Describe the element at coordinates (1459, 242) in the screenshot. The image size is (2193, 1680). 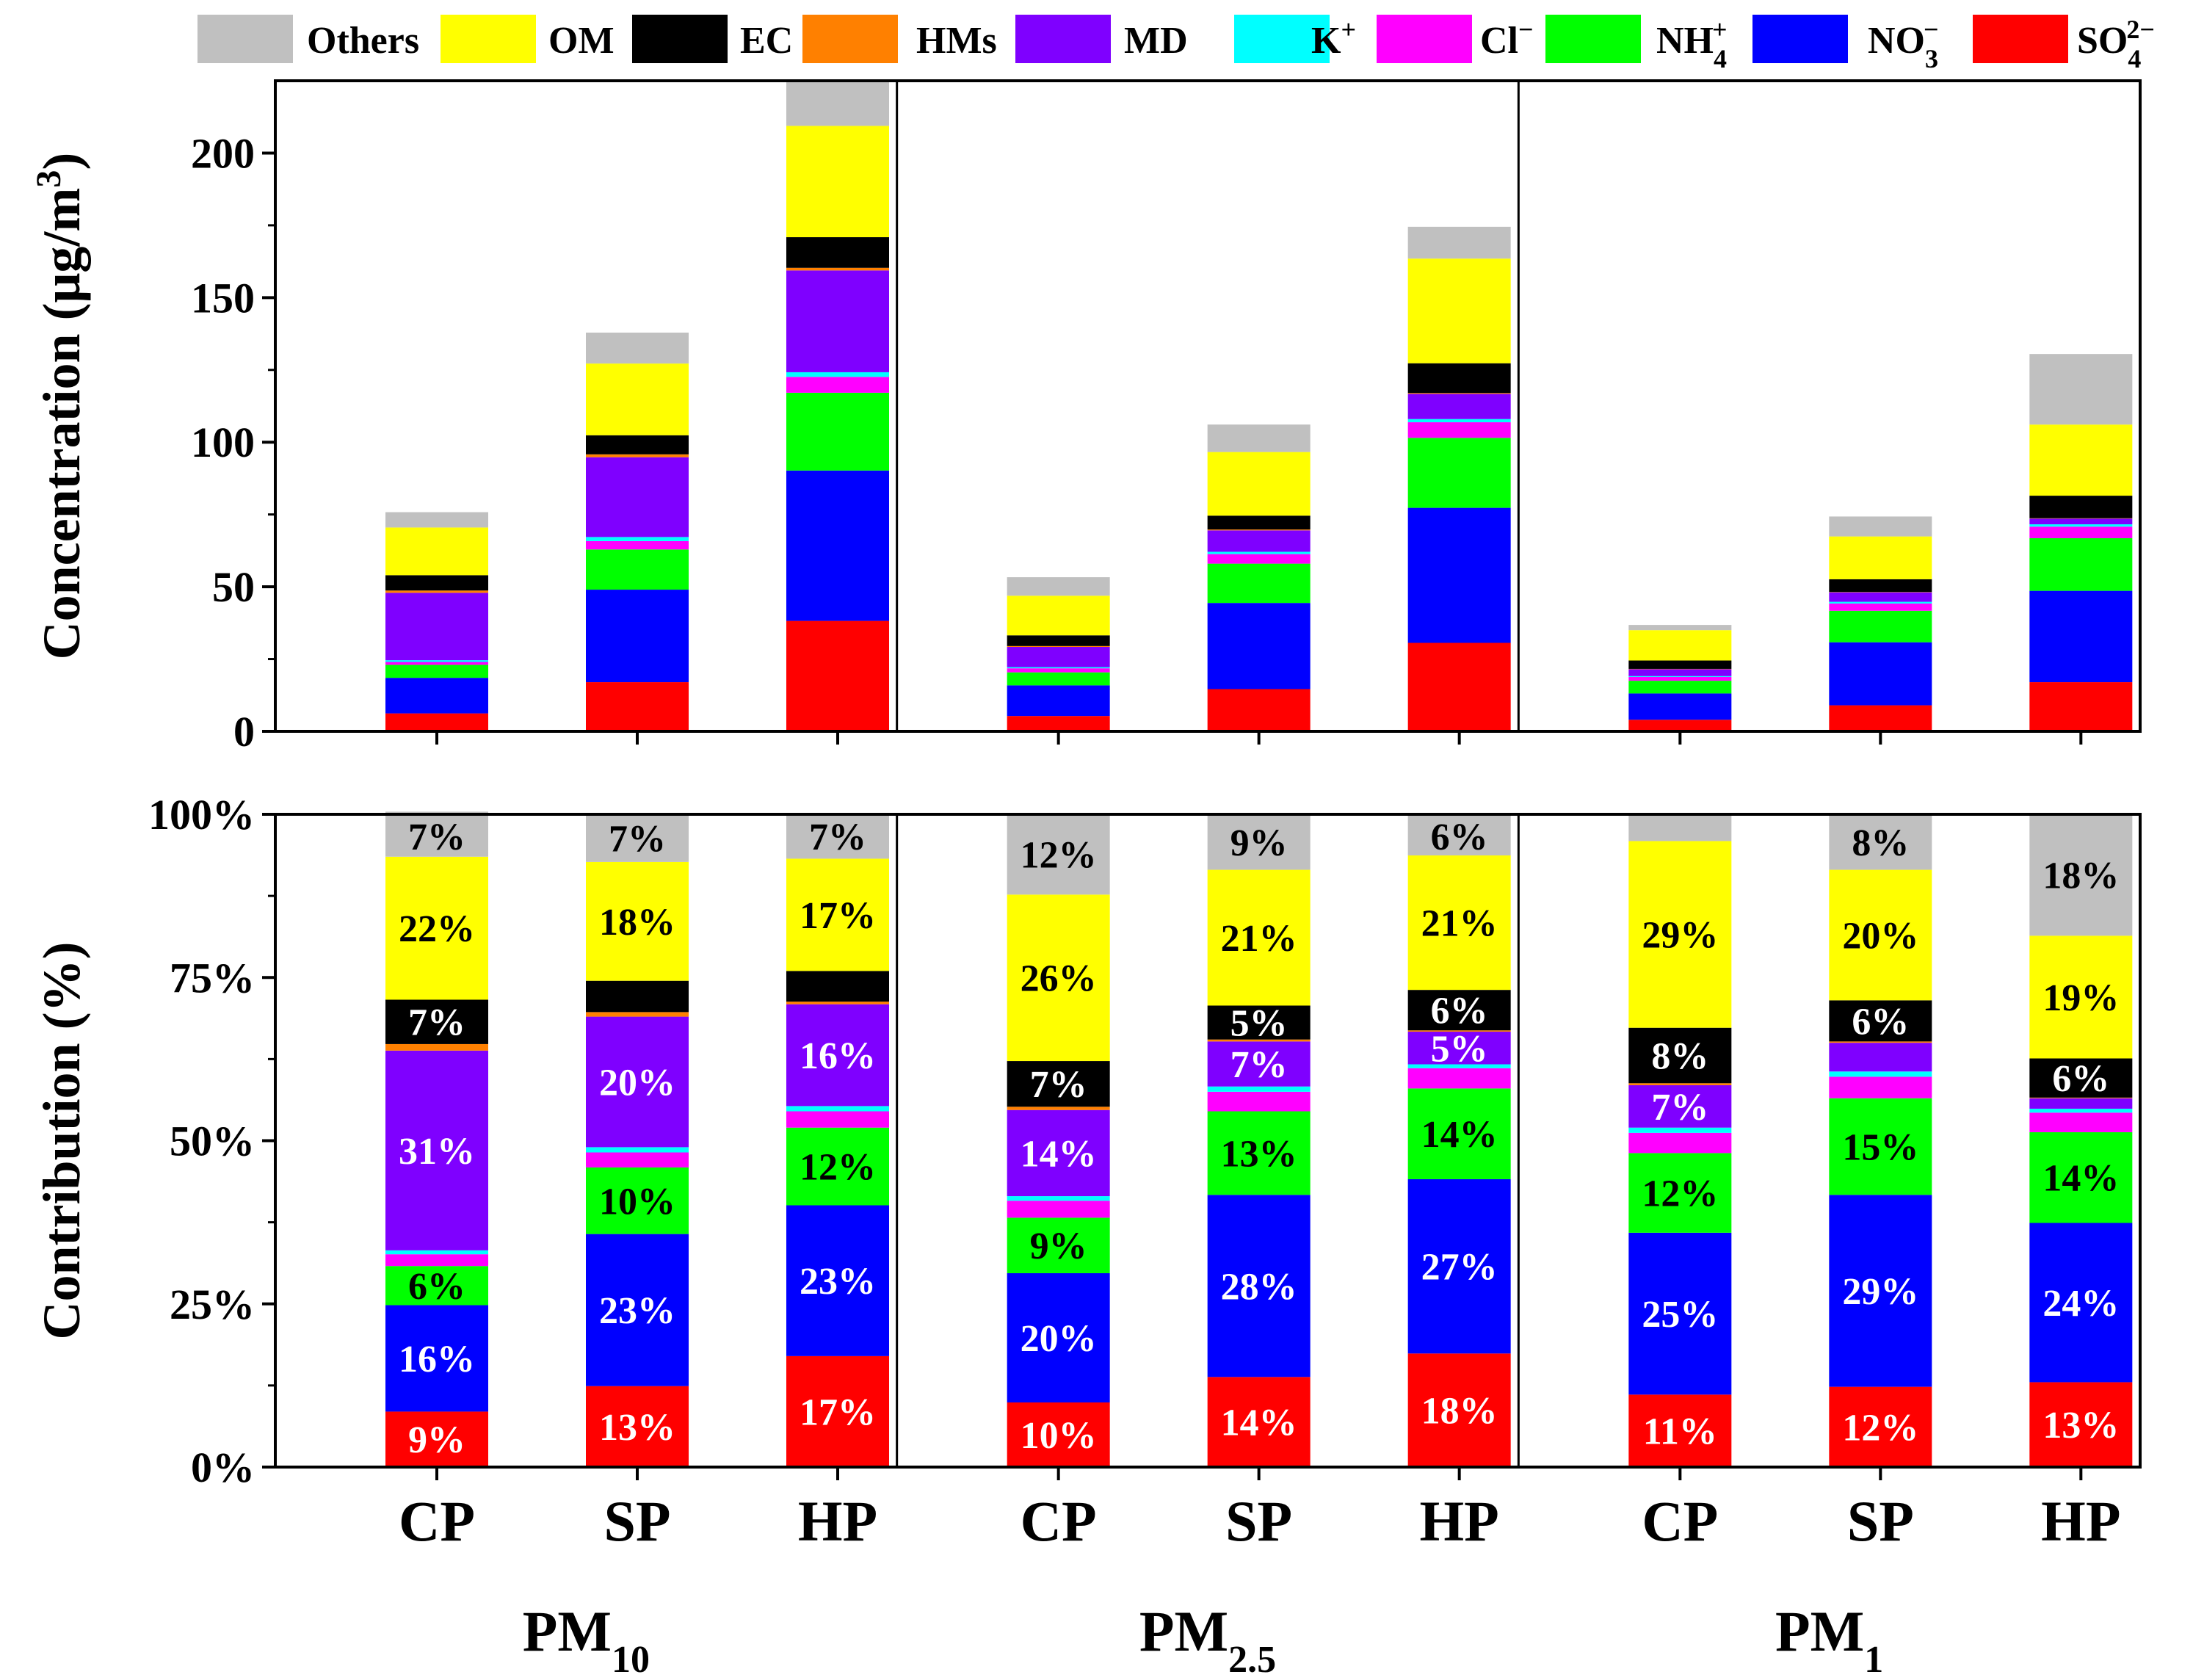
I see `concentration-bar-pm25-hp-others` at that location.